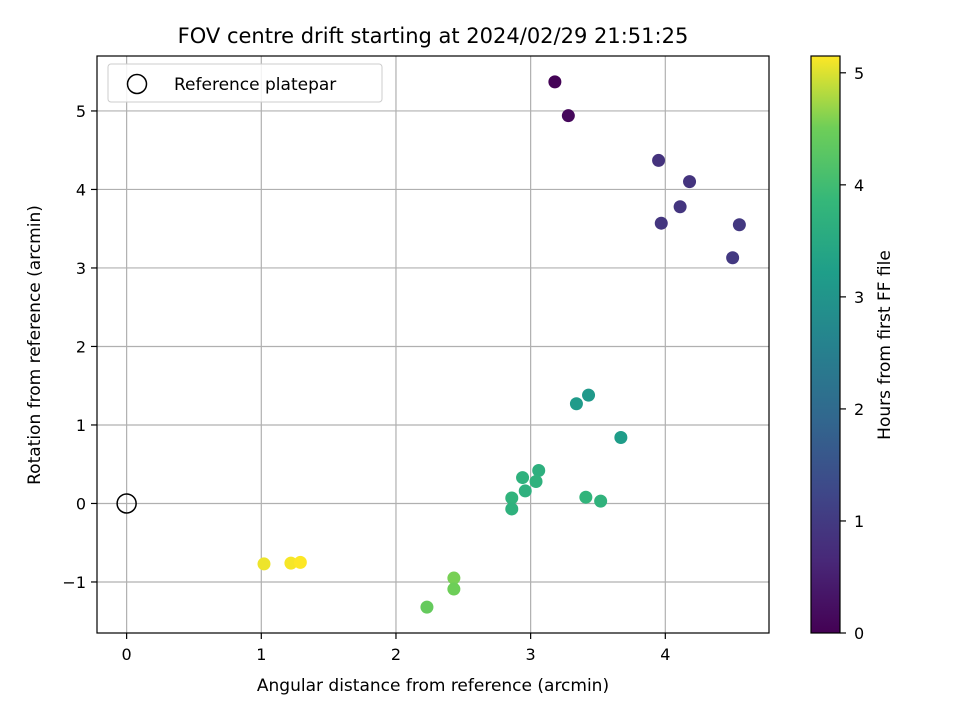  Describe the element at coordinates (137, 84) in the screenshot. I see `legend-marker-icon` at that location.